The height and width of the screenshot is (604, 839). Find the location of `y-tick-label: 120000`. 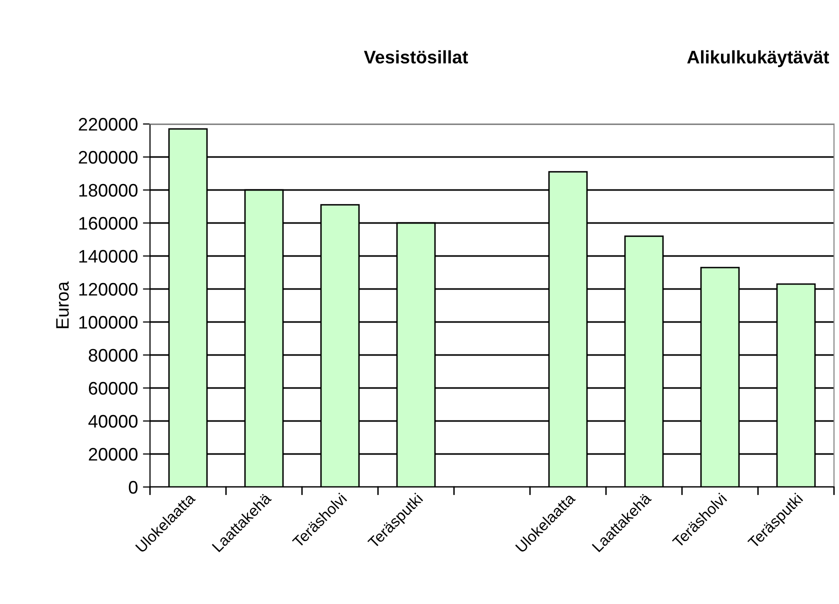

y-tick-label: 120000 is located at coordinates (108, 289).